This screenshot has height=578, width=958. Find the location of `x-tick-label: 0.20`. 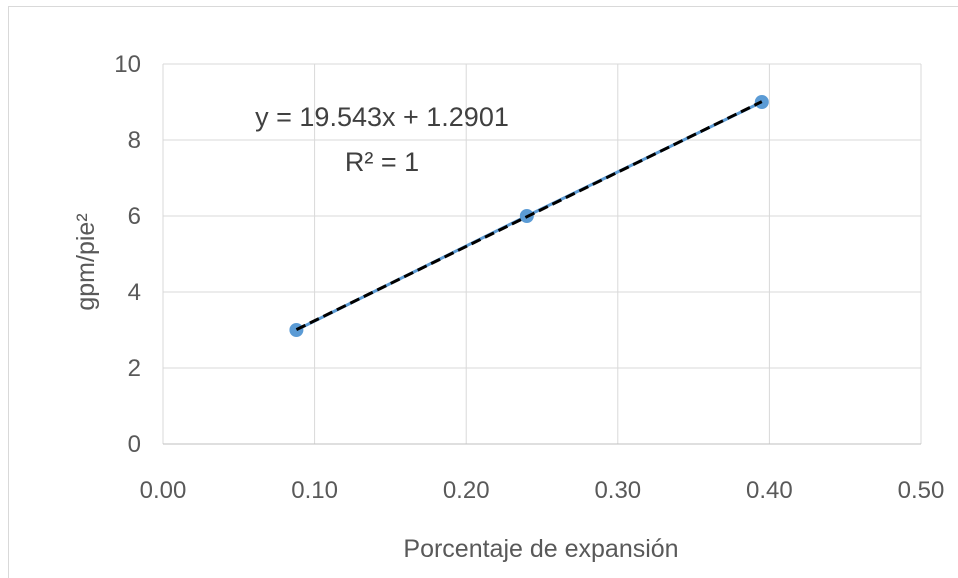

x-tick-label: 0.20 is located at coordinates (466, 490).